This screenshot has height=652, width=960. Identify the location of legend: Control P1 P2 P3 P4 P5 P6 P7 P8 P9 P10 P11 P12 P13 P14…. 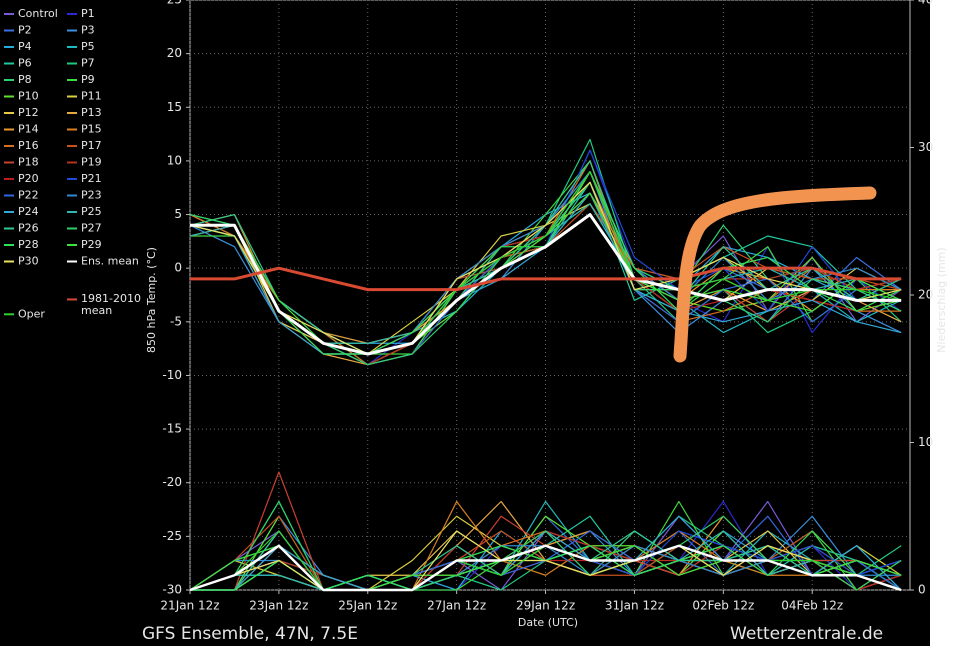
(71, 163).